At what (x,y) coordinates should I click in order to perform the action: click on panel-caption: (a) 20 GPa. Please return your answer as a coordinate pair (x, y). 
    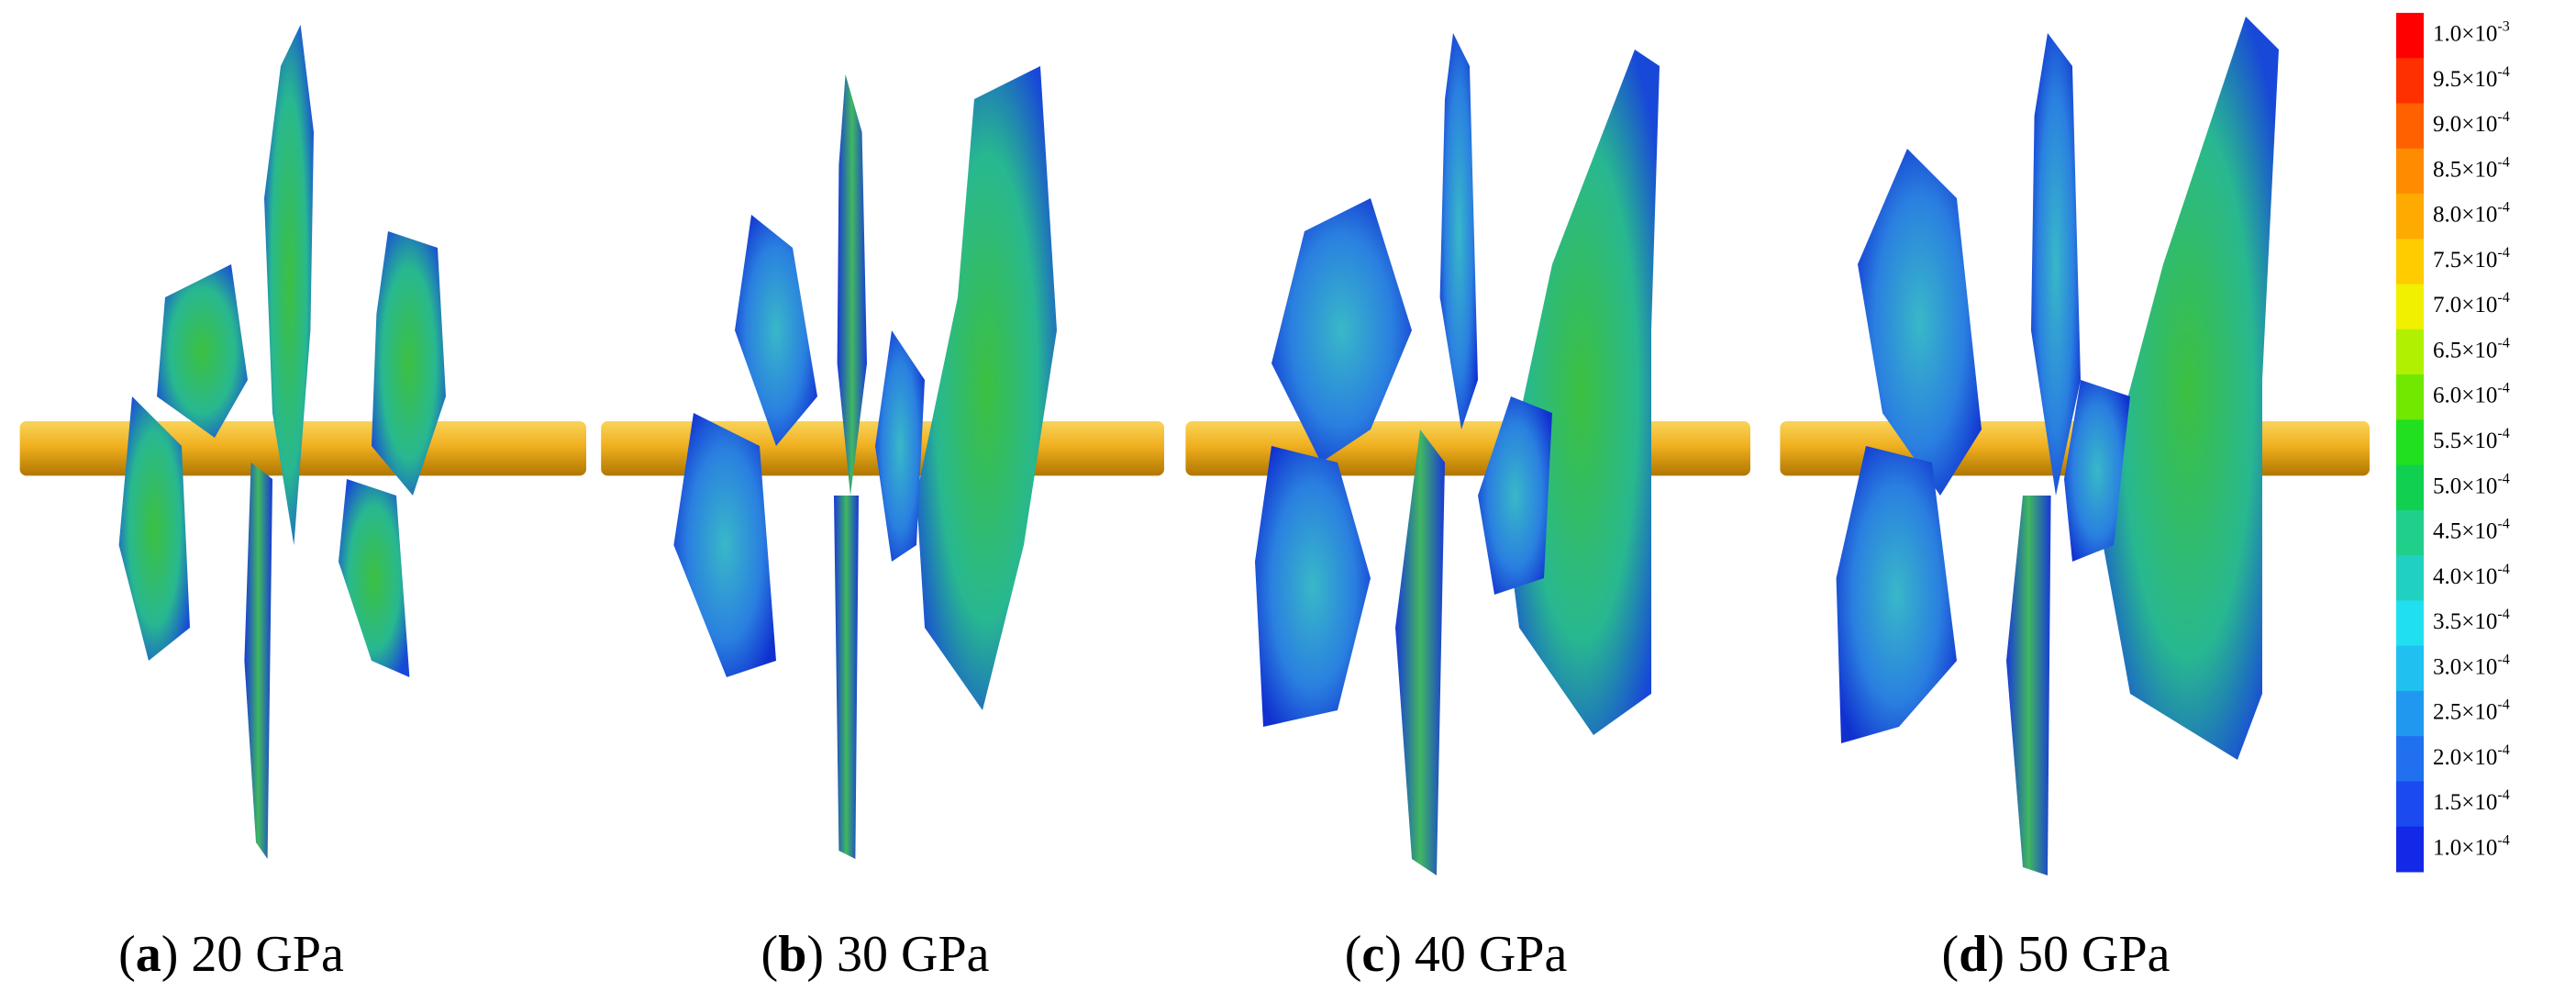
    Looking at the image, I should click on (231, 954).